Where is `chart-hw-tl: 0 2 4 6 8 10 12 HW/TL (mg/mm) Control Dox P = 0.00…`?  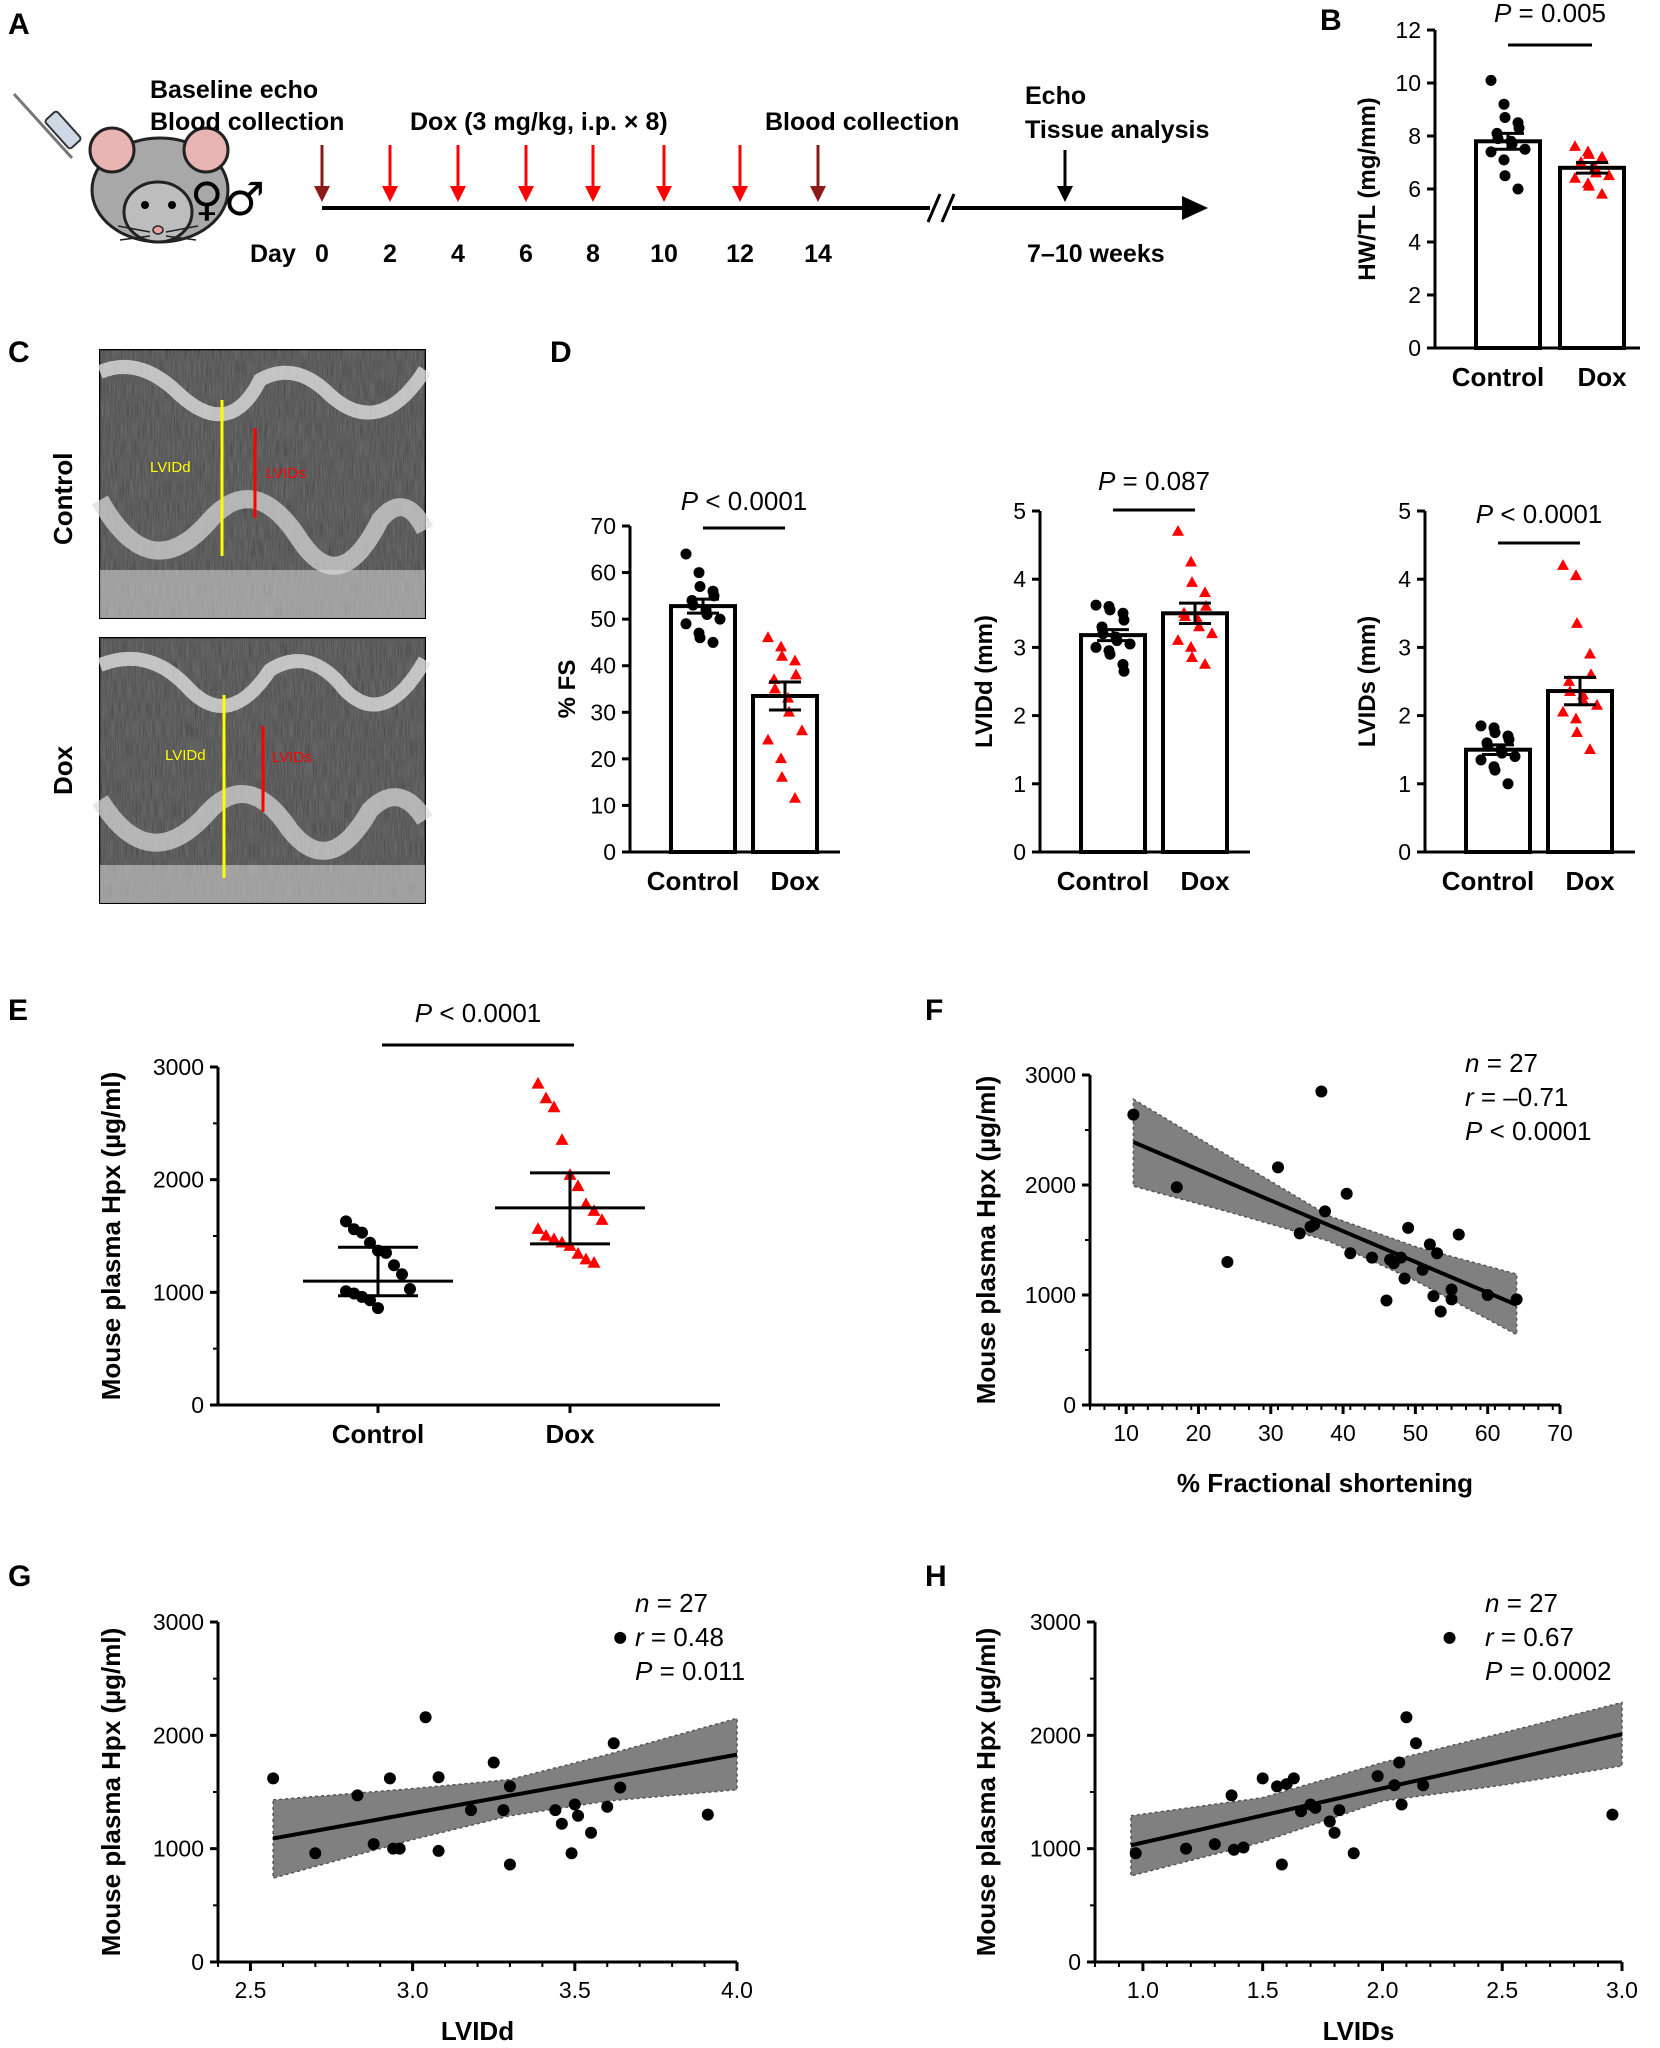 chart-hw-tl: 0 2 4 6 8 10 12 HW/TL (mg/mm) Control Dox P = 0.00… is located at coordinates (1497, 196).